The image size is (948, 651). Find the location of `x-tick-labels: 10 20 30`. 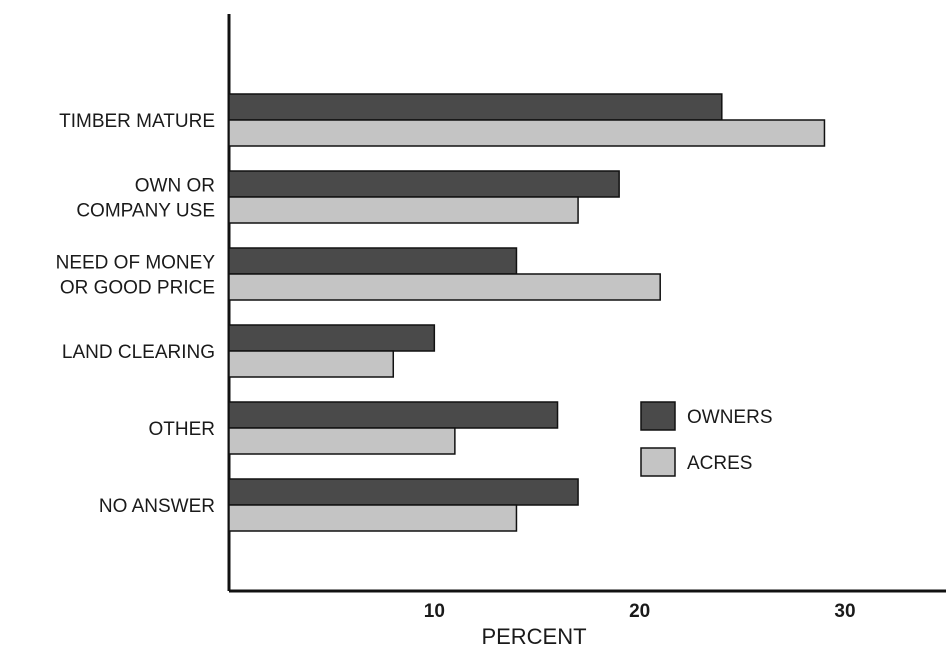

x-tick-labels: 10 20 30 is located at coordinates (640, 611).